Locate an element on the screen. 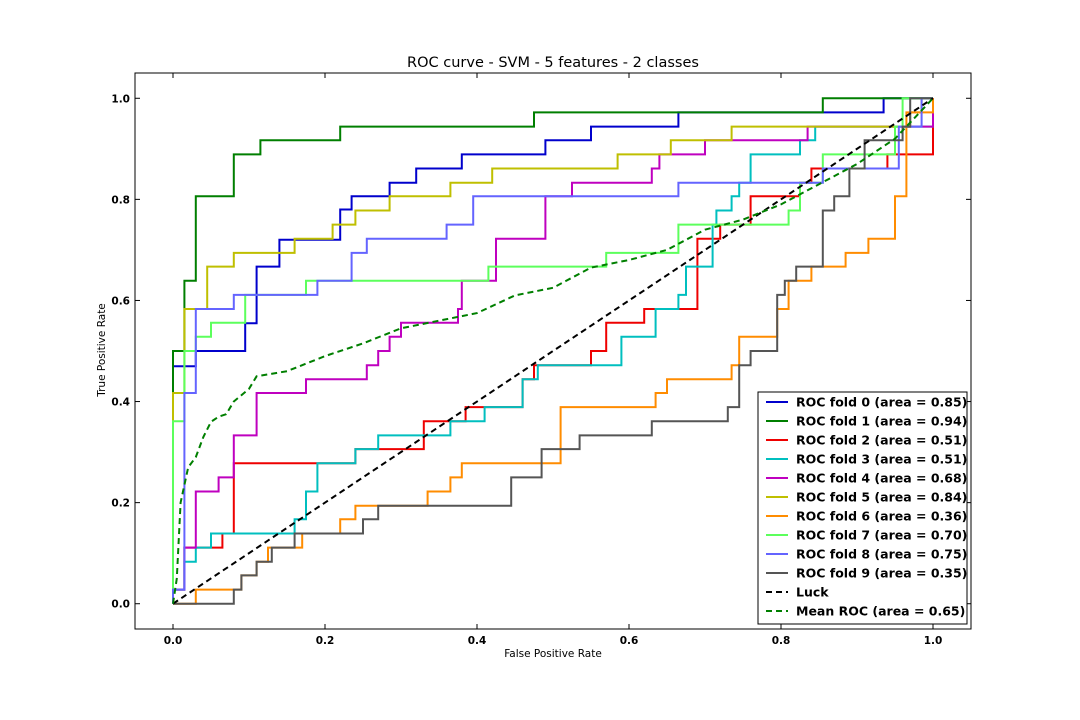  legend-label: ROC fold 9 (area = 0.35) is located at coordinates (881, 573).